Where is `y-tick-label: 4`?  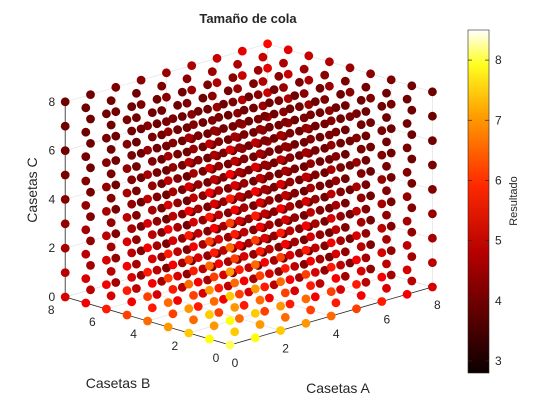
y-tick-label: 4 is located at coordinates (133, 334).